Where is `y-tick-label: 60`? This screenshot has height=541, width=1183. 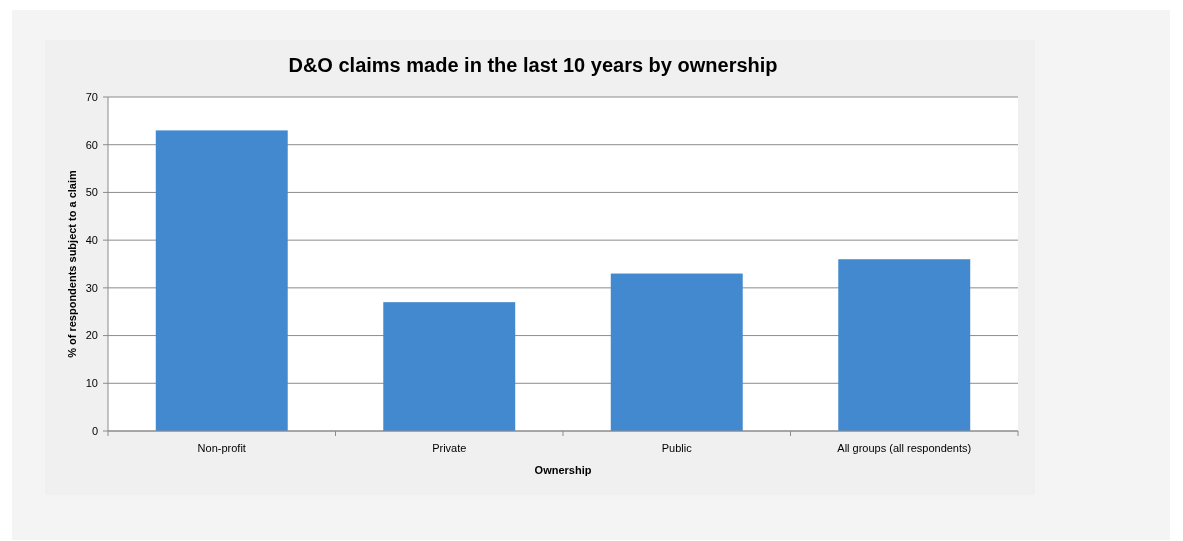 y-tick-label: 60 is located at coordinates (91, 144).